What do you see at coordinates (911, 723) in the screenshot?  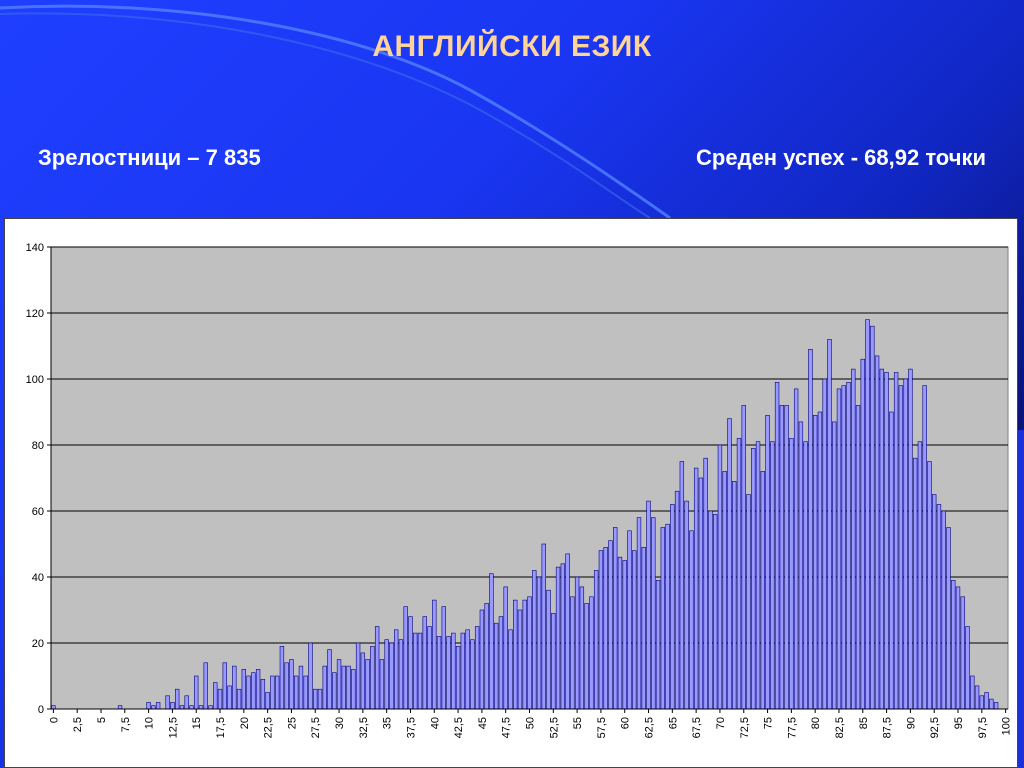 I see `x-tick-label: 90` at bounding box center [911, 723].